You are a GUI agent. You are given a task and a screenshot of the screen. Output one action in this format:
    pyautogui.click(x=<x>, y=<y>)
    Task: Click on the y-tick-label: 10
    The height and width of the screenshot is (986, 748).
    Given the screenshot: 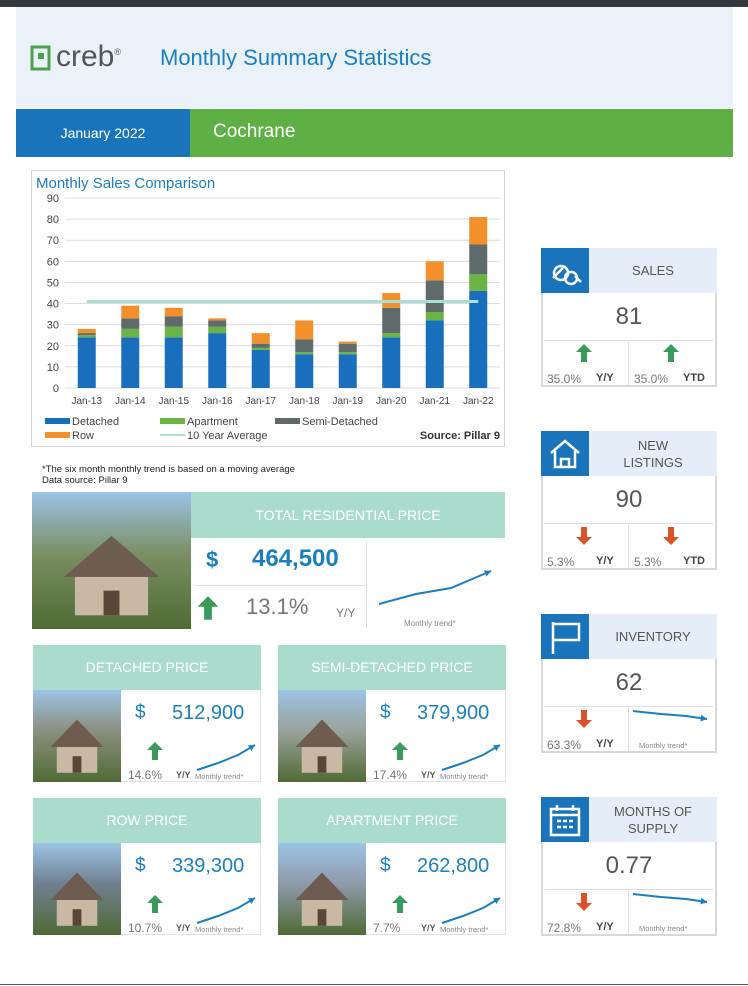 What is the action you would take?
    pyautogui.click(x=53, y=368)
    